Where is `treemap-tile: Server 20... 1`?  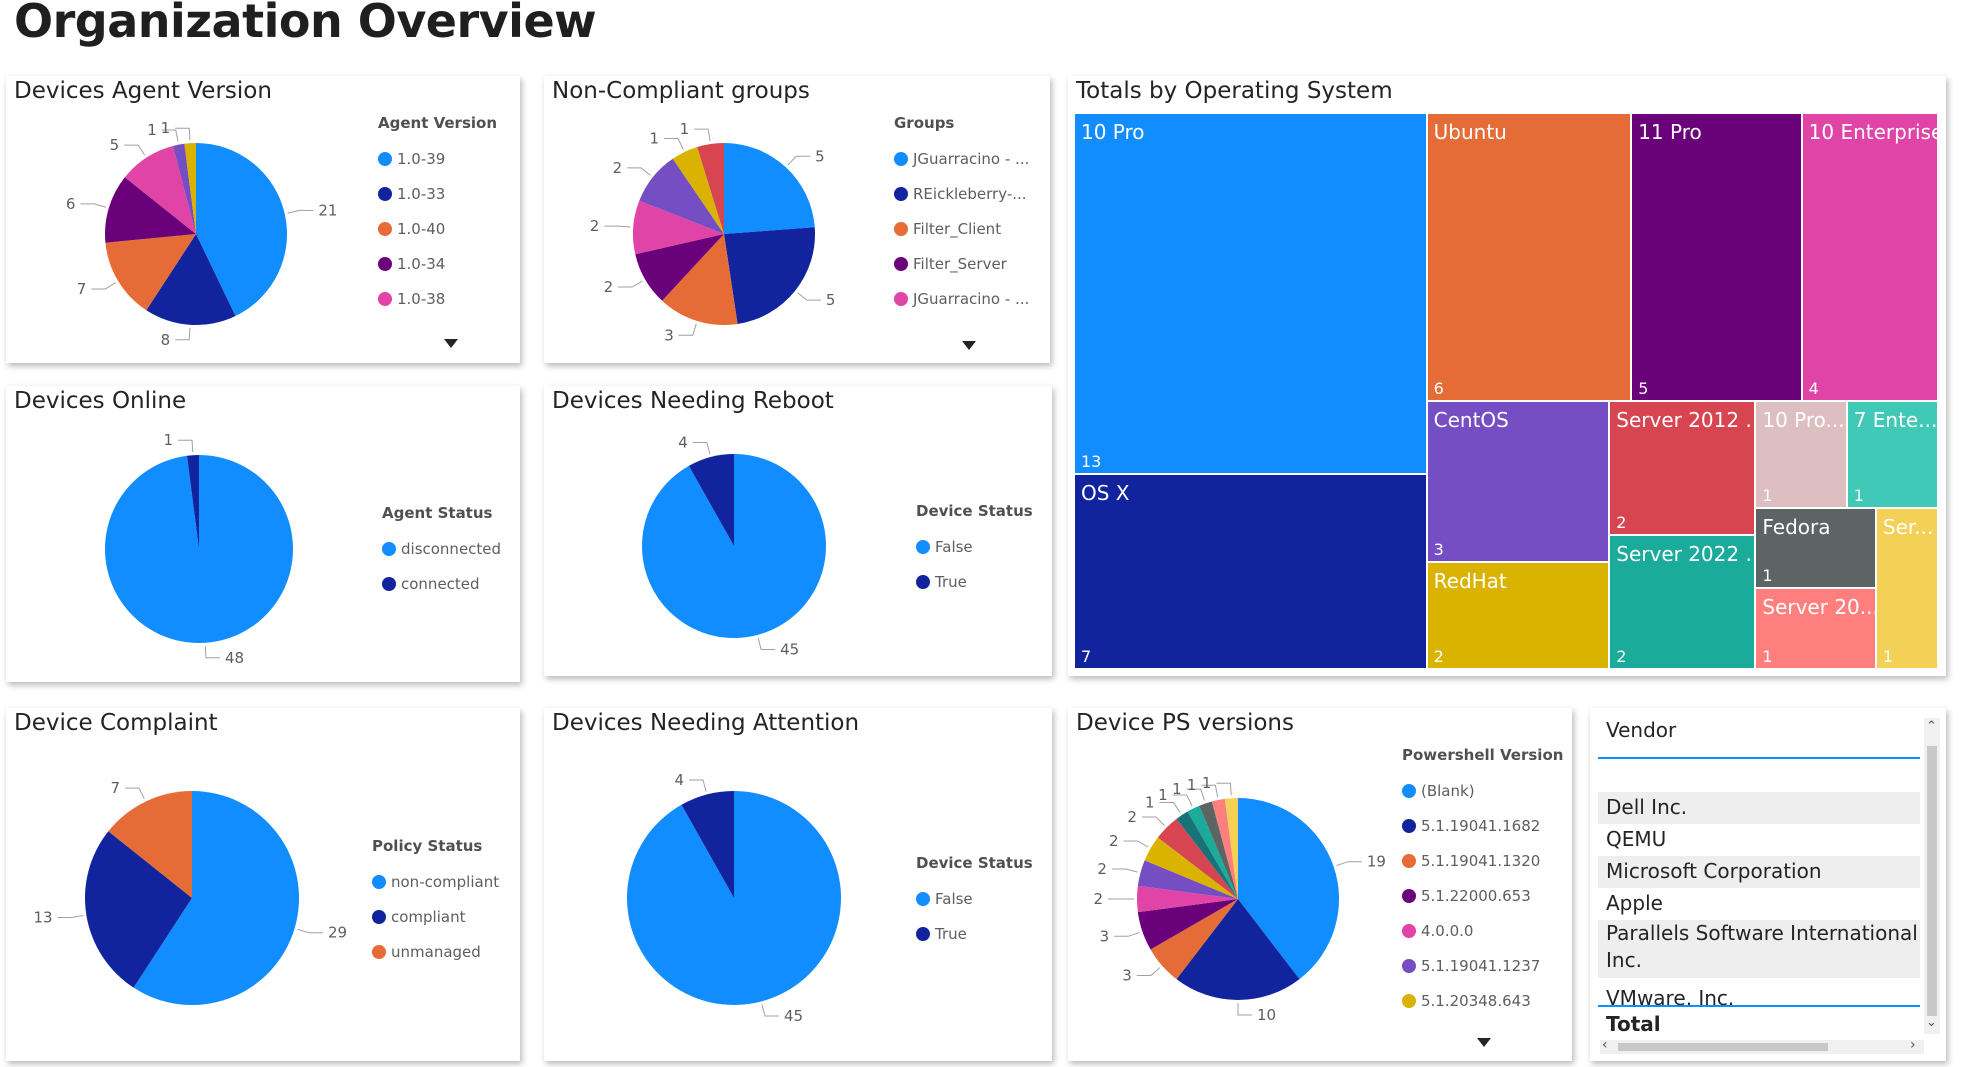 treemap-tile: Server 20... 1 is located at coordinates (1816, 629).